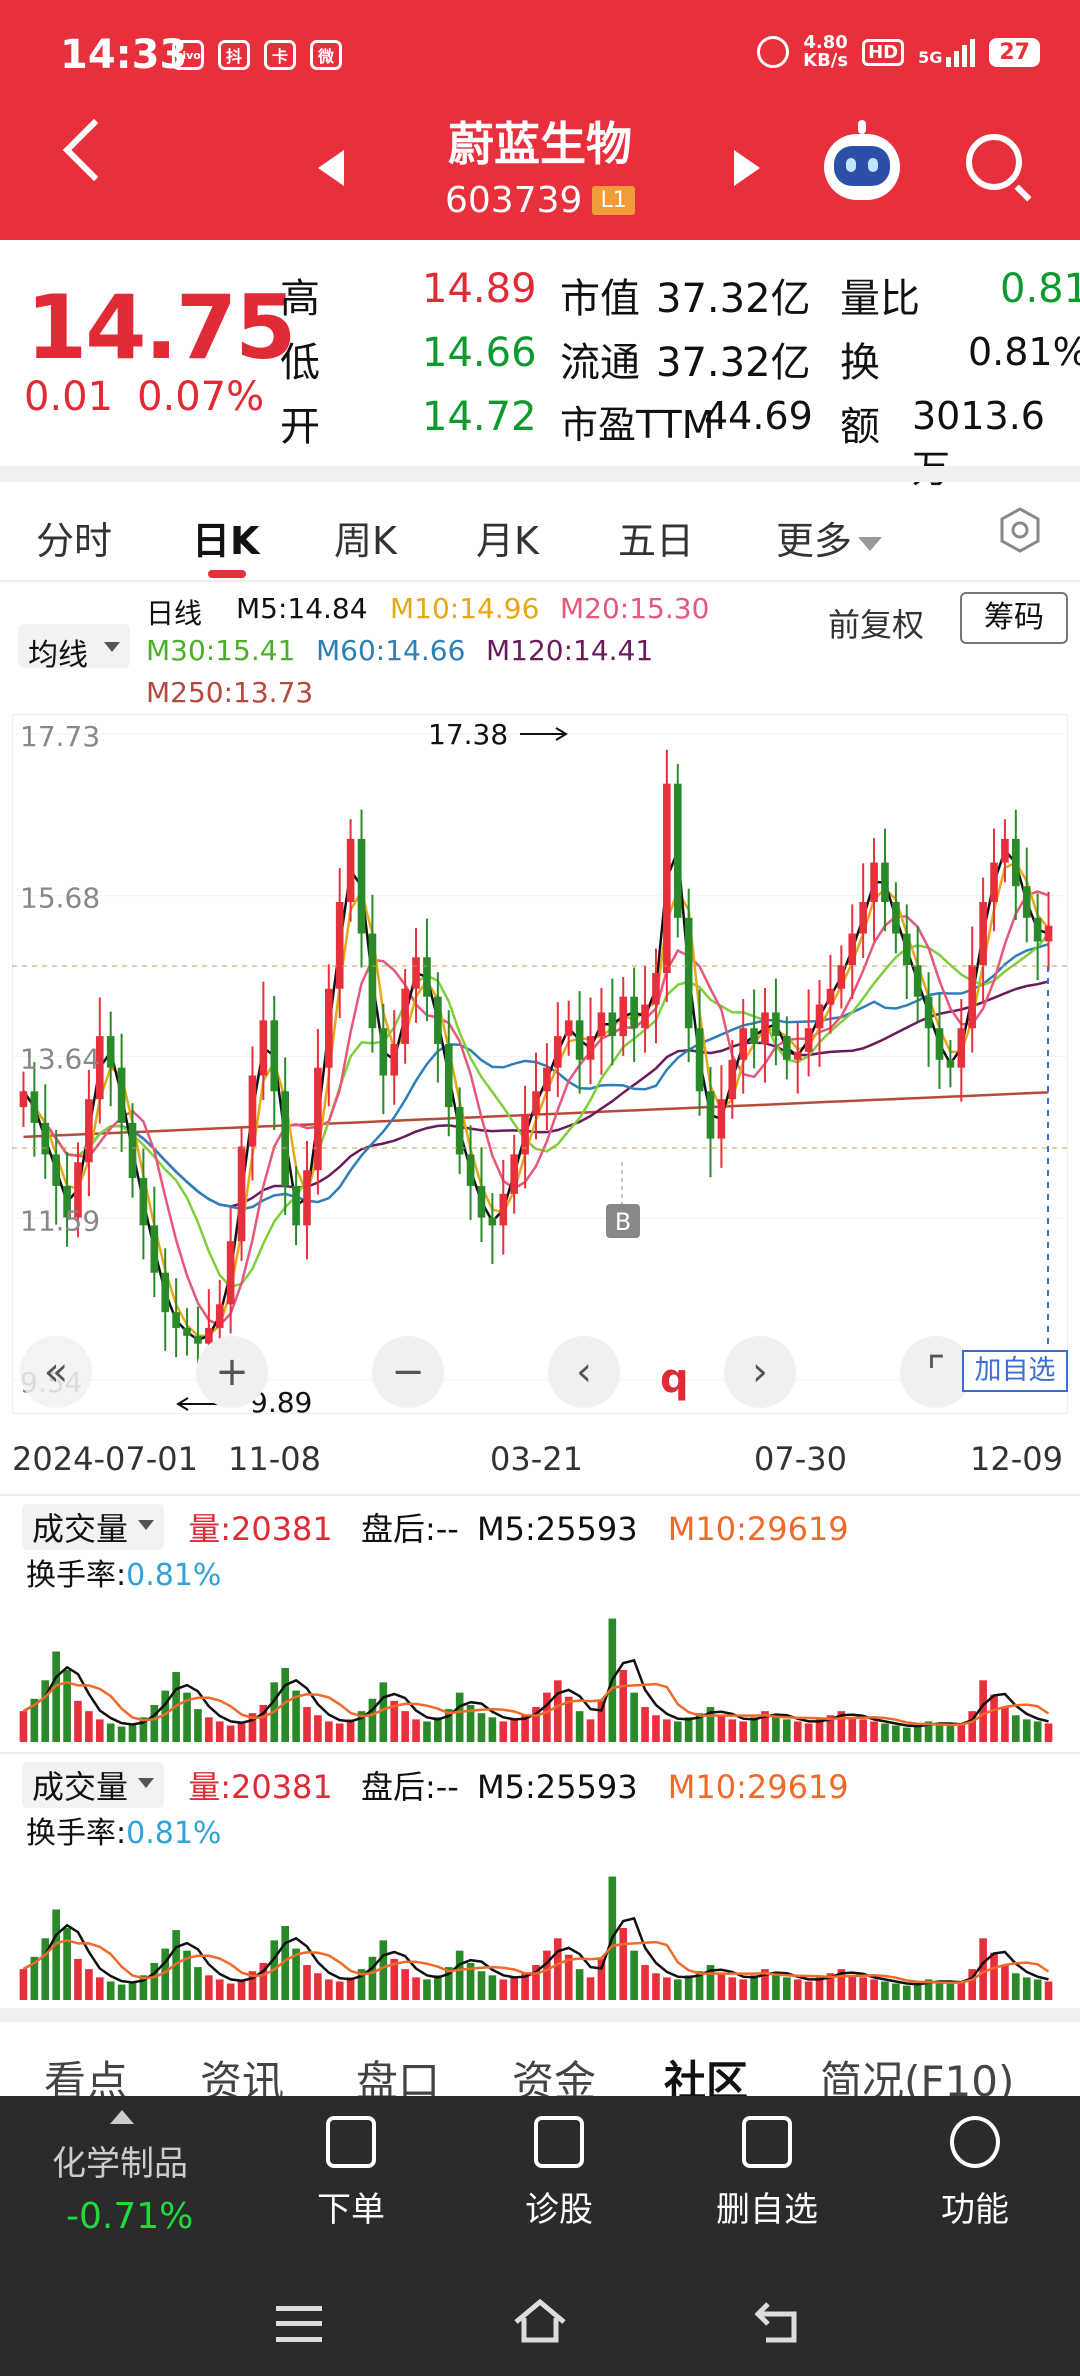  What do you see at coordinates (435, 1527) in the screenshot?
I see `volume-header-1: 成交量 量:20381 盘后:-- M5:25593 M10:29619` at bounding box center [435, 1527].